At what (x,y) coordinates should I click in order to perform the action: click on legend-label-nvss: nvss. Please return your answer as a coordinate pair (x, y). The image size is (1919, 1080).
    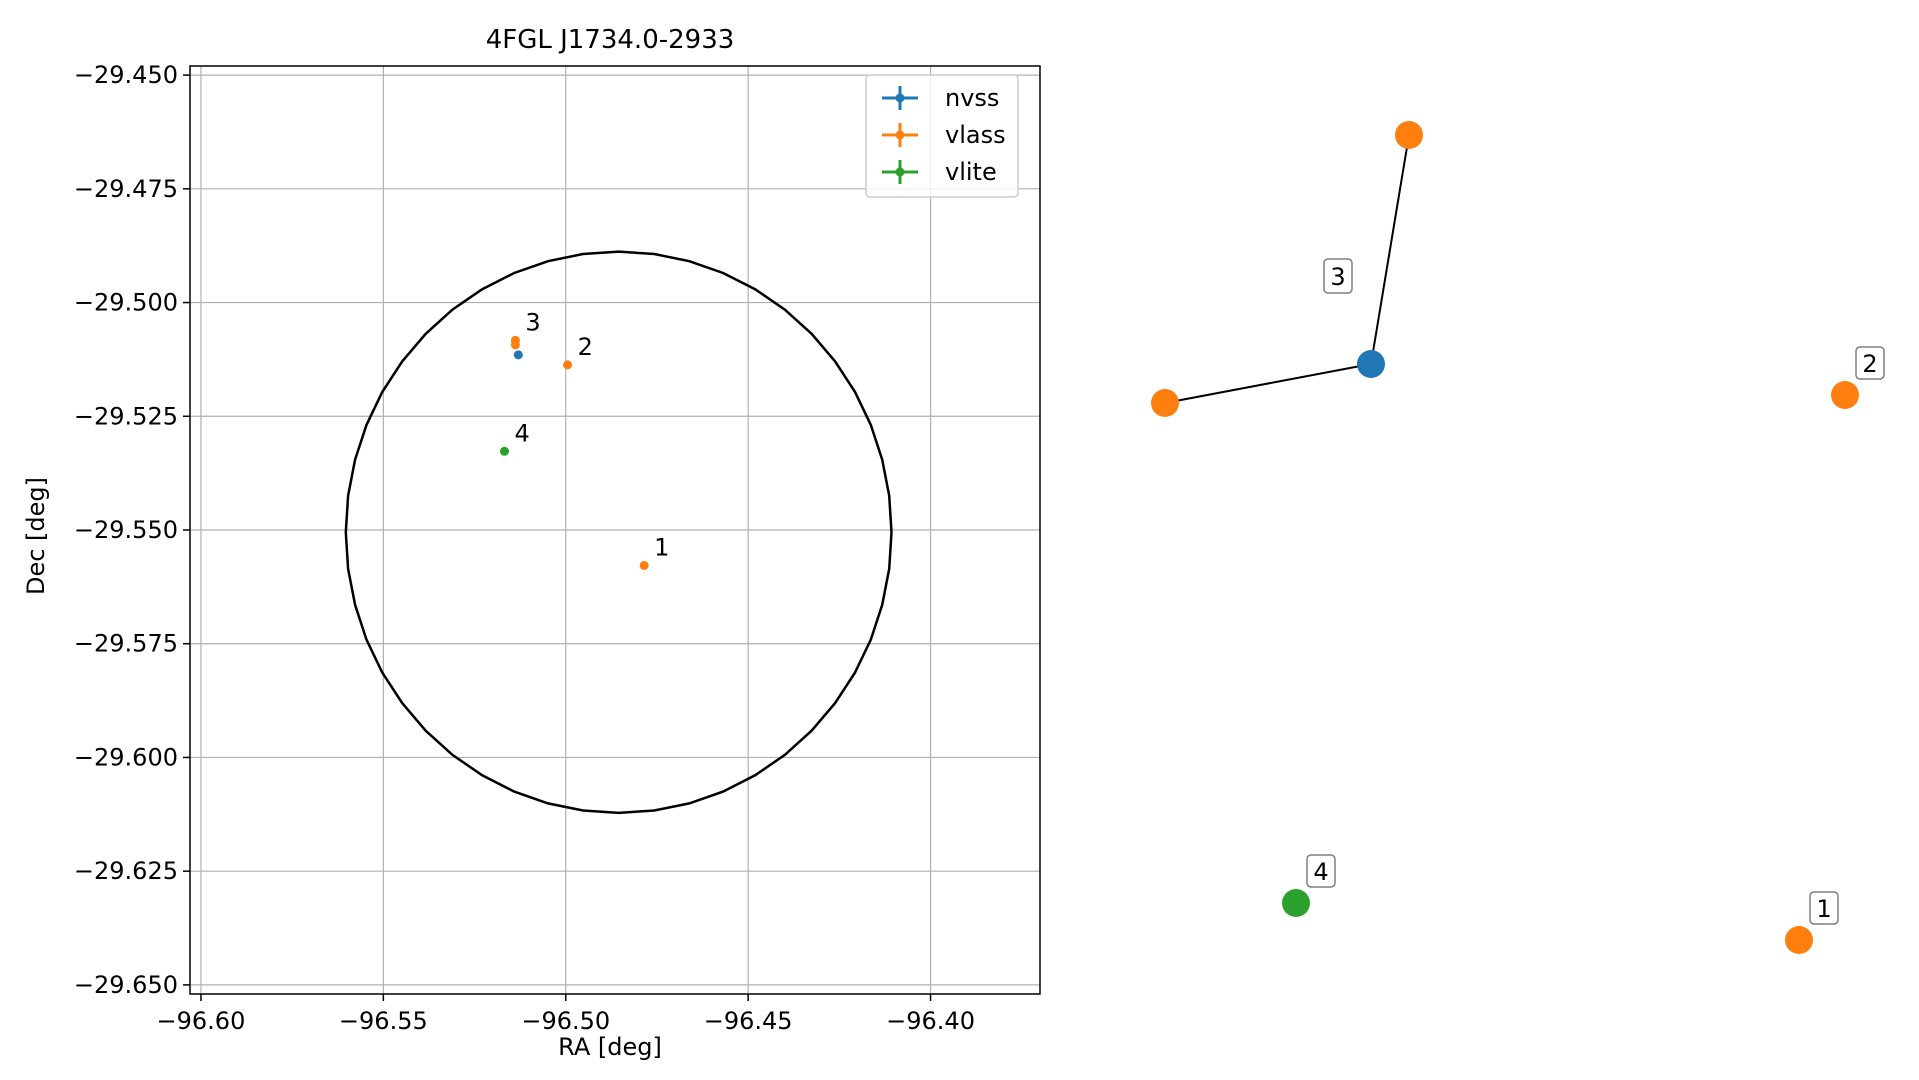
    Looking at the image, I should click on (972, 98).